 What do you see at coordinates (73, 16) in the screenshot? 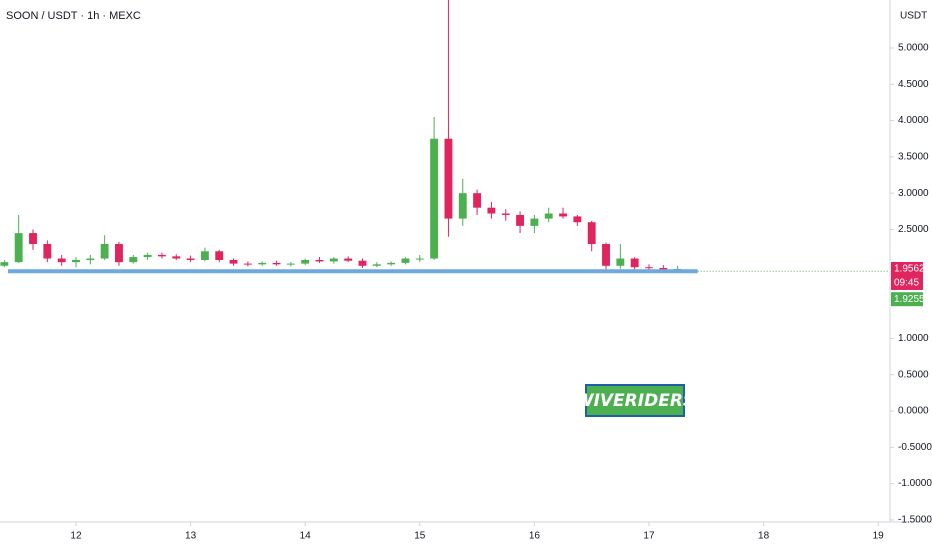
I see `chart-title: SOON / USDT · 1h · MEXC` at bounding box center [73, 16].